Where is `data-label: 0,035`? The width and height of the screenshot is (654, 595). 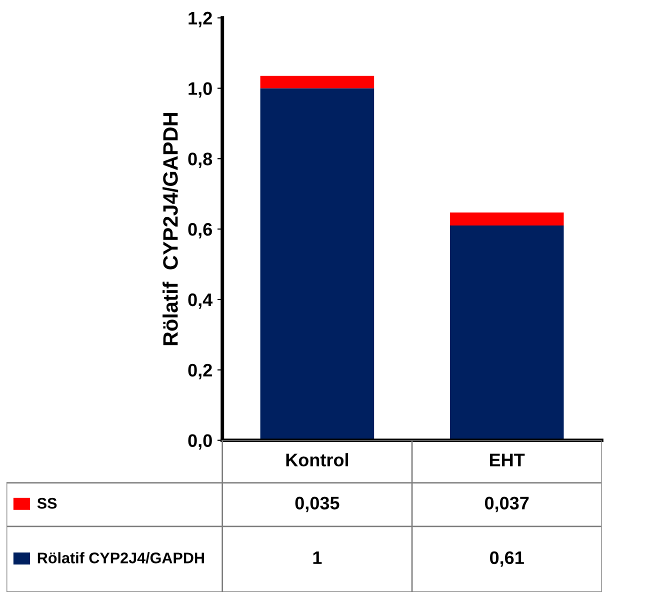 data-label: 0,035 is located at coordinates (317, 504).